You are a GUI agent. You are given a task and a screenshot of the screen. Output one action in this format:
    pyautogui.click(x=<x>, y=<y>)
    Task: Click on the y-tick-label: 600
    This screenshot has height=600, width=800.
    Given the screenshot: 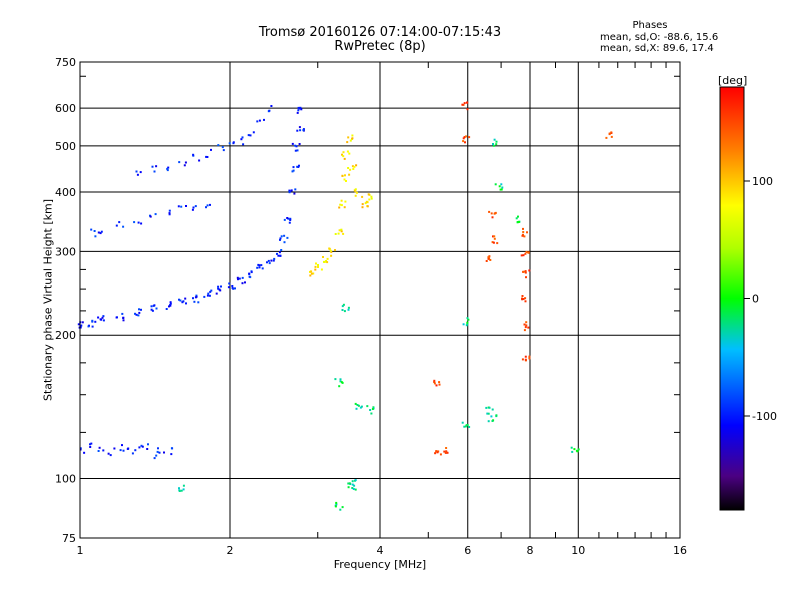 What is the action you would take?
    pyautogui.click(x=65, y=108)
    